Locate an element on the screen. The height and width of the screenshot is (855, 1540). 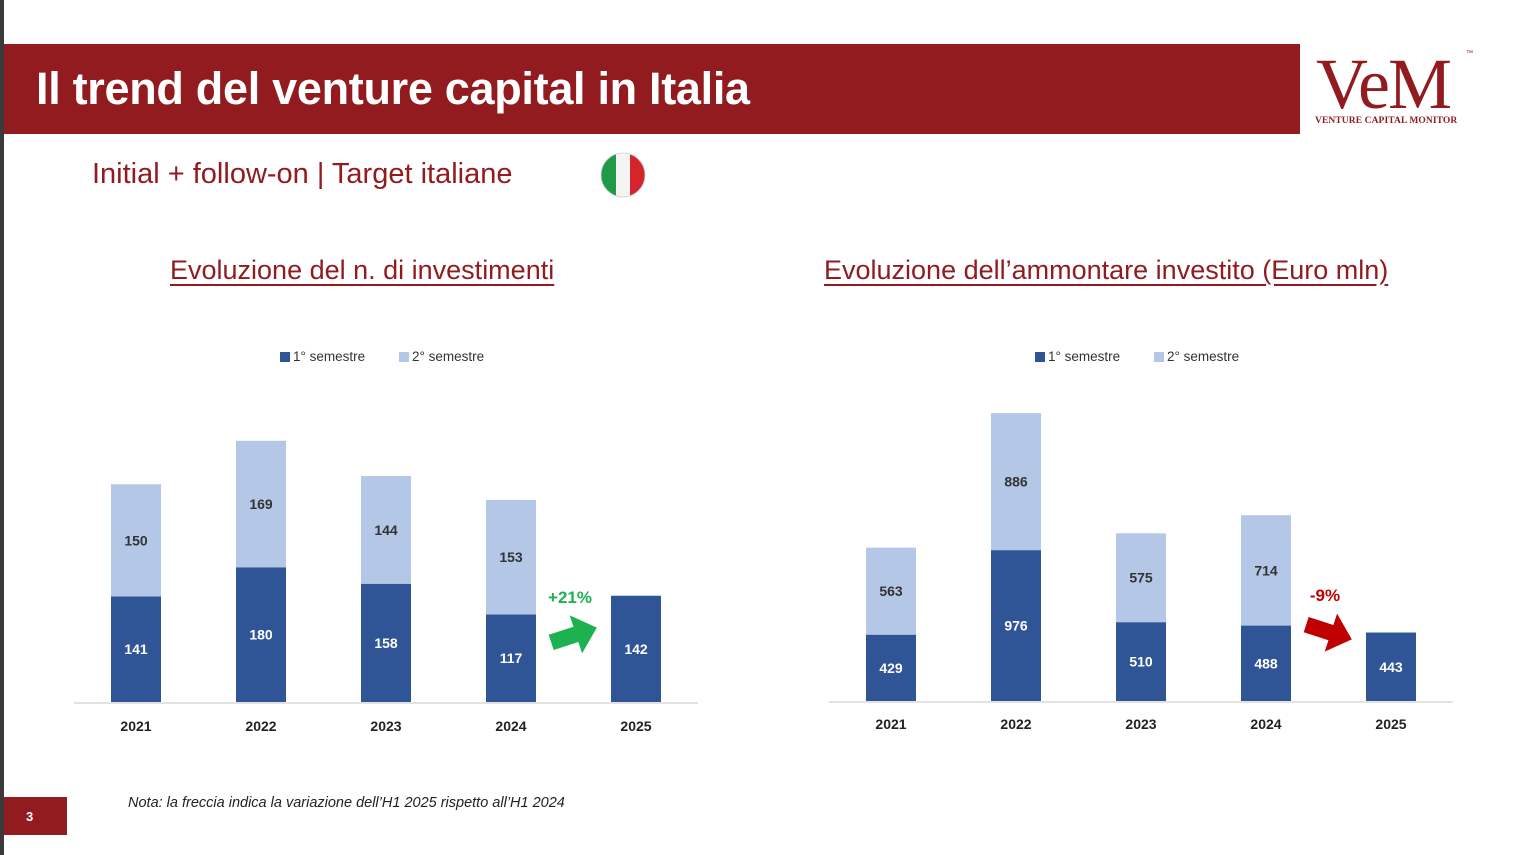
data-label-first-half-2022: 976 is located at coordinates (1016, 626).